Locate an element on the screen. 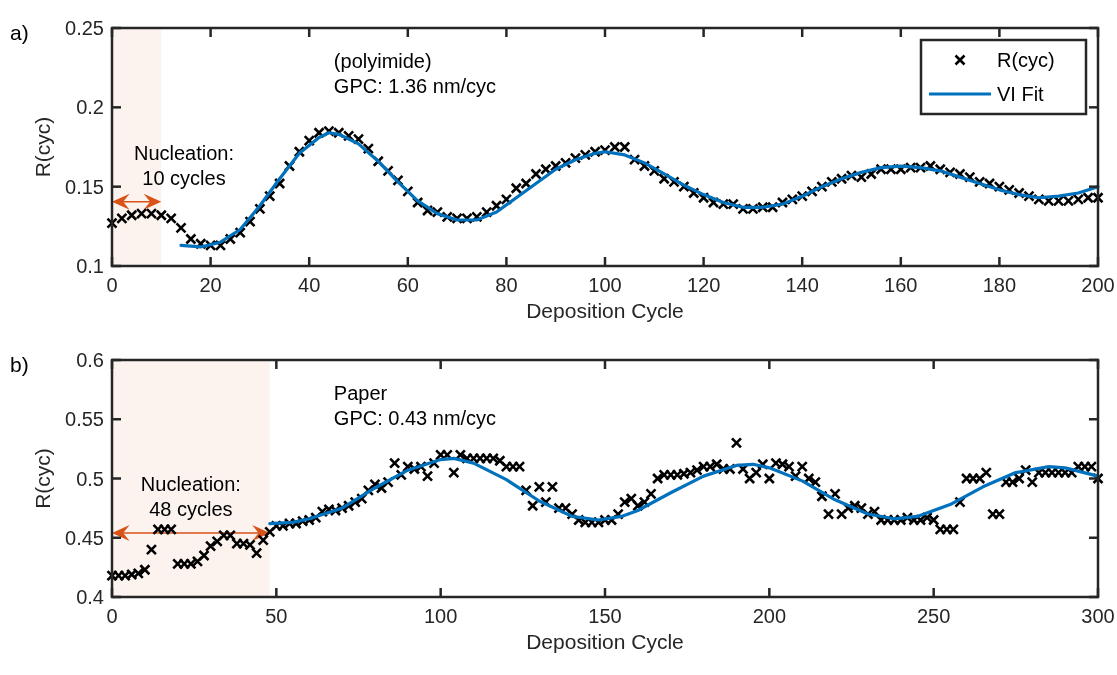  legend-label: R(cyc) is located at coordinates (1026, 60).